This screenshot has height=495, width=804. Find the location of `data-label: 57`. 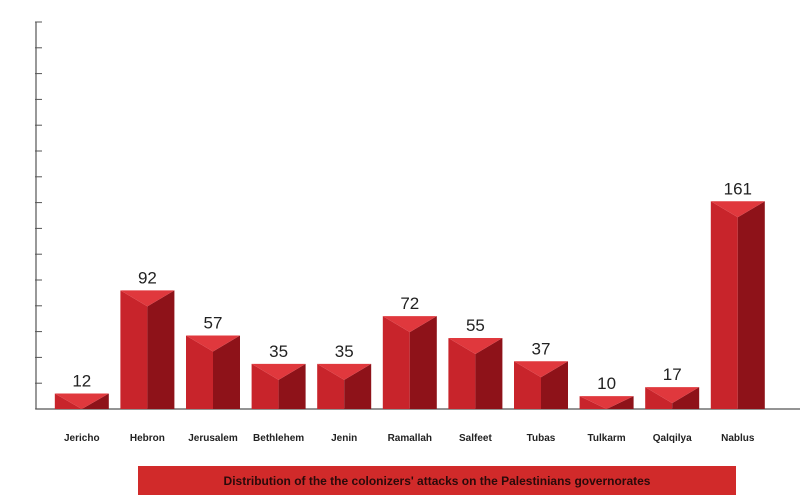

data-label: 57 is located at coordinates (213, 322).